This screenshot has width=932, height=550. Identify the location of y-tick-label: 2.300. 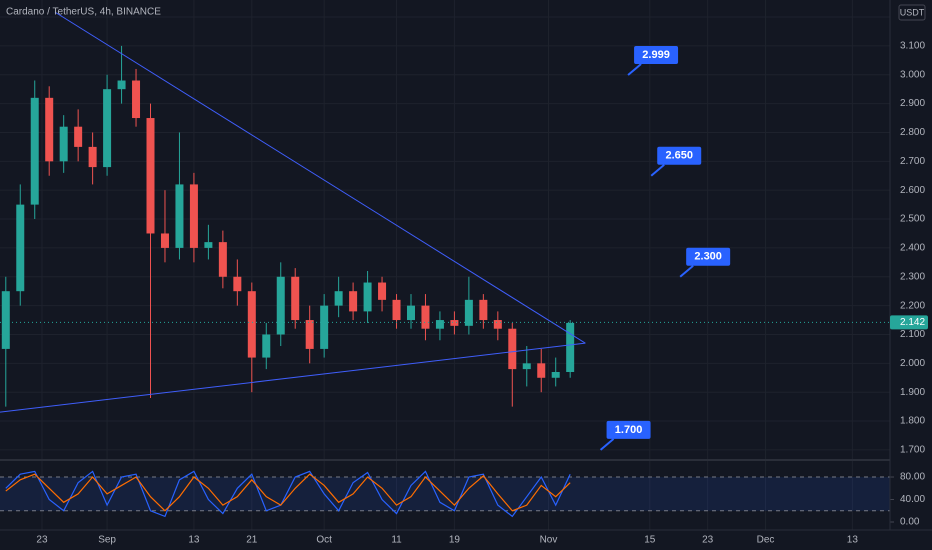
(912, 276).